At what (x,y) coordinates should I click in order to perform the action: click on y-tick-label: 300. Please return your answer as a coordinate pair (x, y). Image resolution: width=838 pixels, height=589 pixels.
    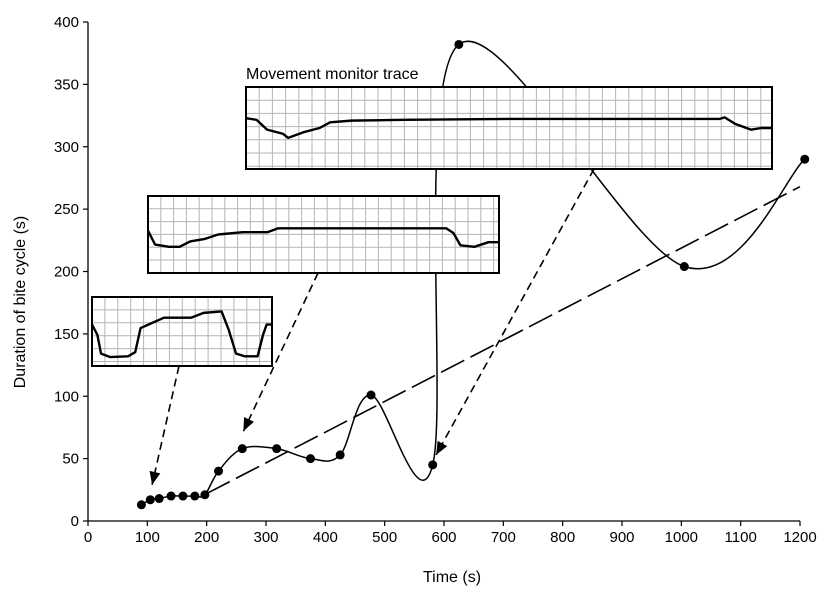
    Looking at the image, I should click on (66, 147).